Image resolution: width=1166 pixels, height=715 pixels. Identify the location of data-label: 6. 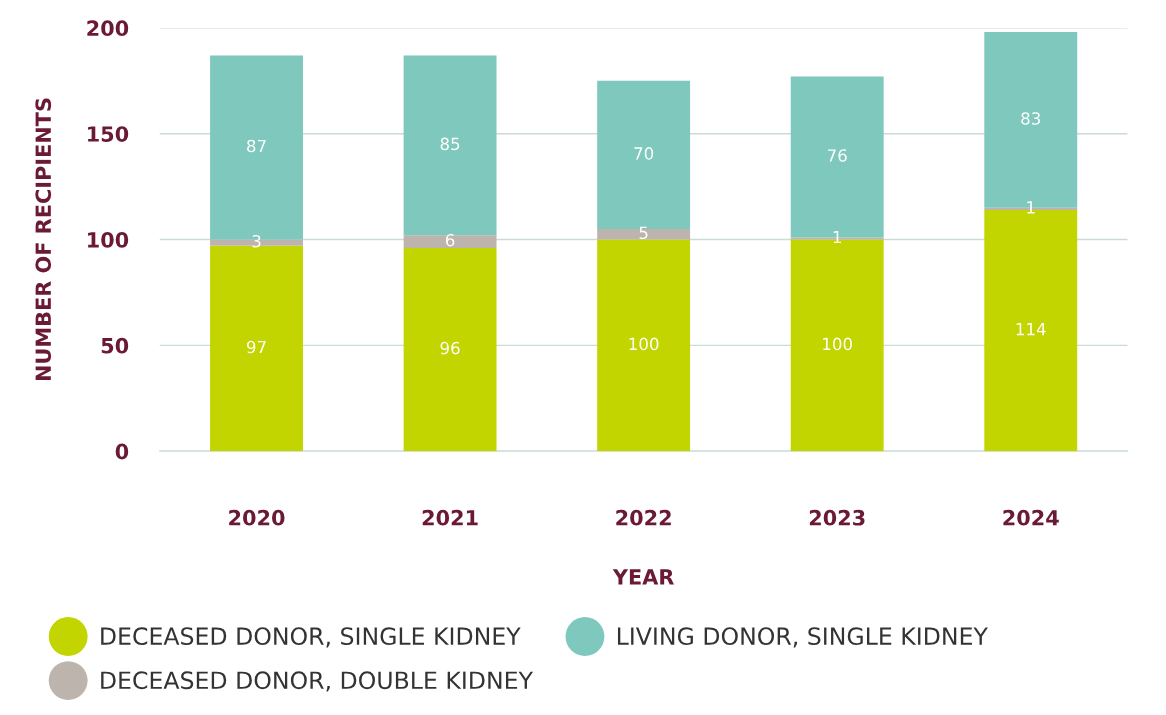
(450, 240).